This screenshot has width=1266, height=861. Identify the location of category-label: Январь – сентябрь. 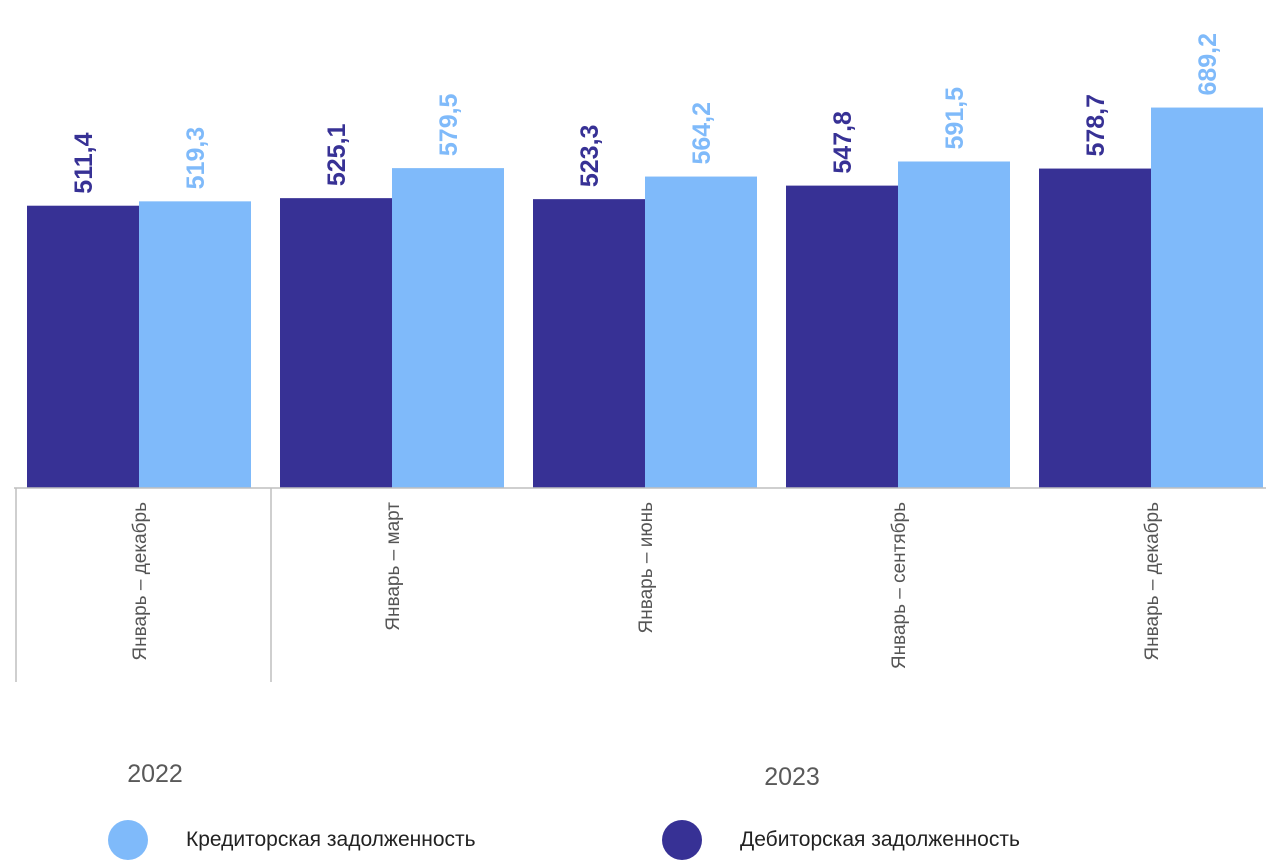
(899, 585).